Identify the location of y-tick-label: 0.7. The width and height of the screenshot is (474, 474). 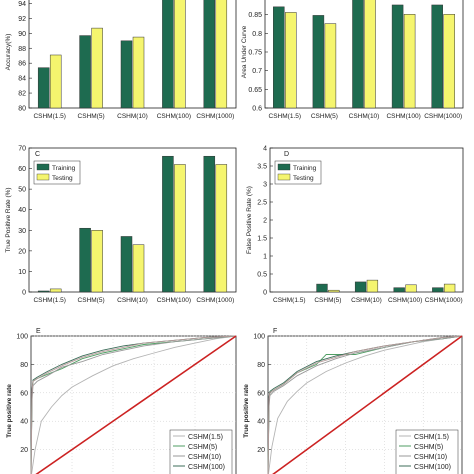
(257, 71).